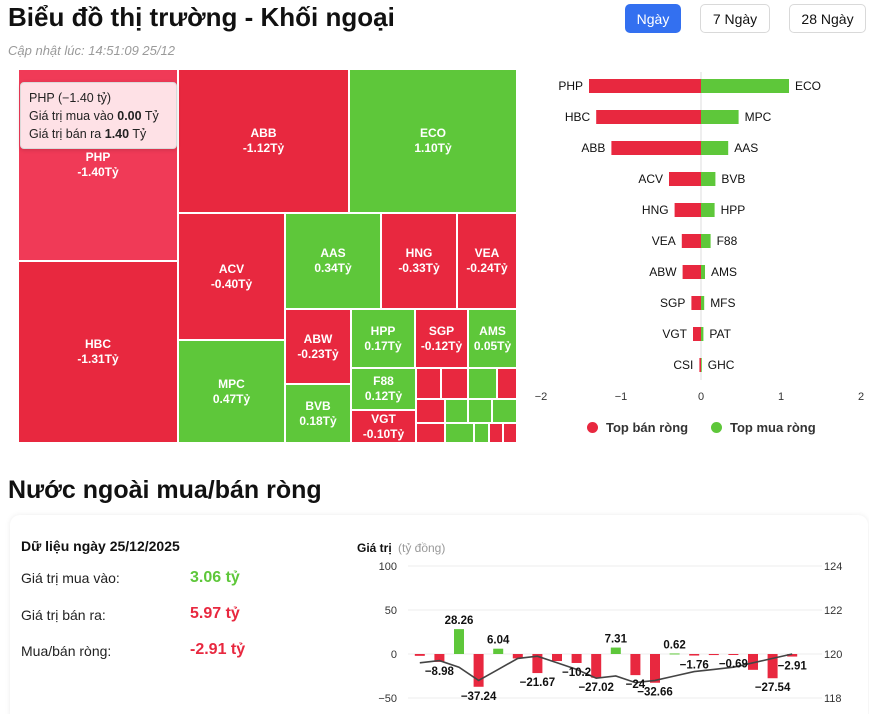 Image resolution: width=869 pixels, height=714 pixels. What do you see at coordinates (231, 391) in the screenshot?
I see `treemap-cell-mpc: MPC 0.47Tỷ` at bounding box center [231, 391].